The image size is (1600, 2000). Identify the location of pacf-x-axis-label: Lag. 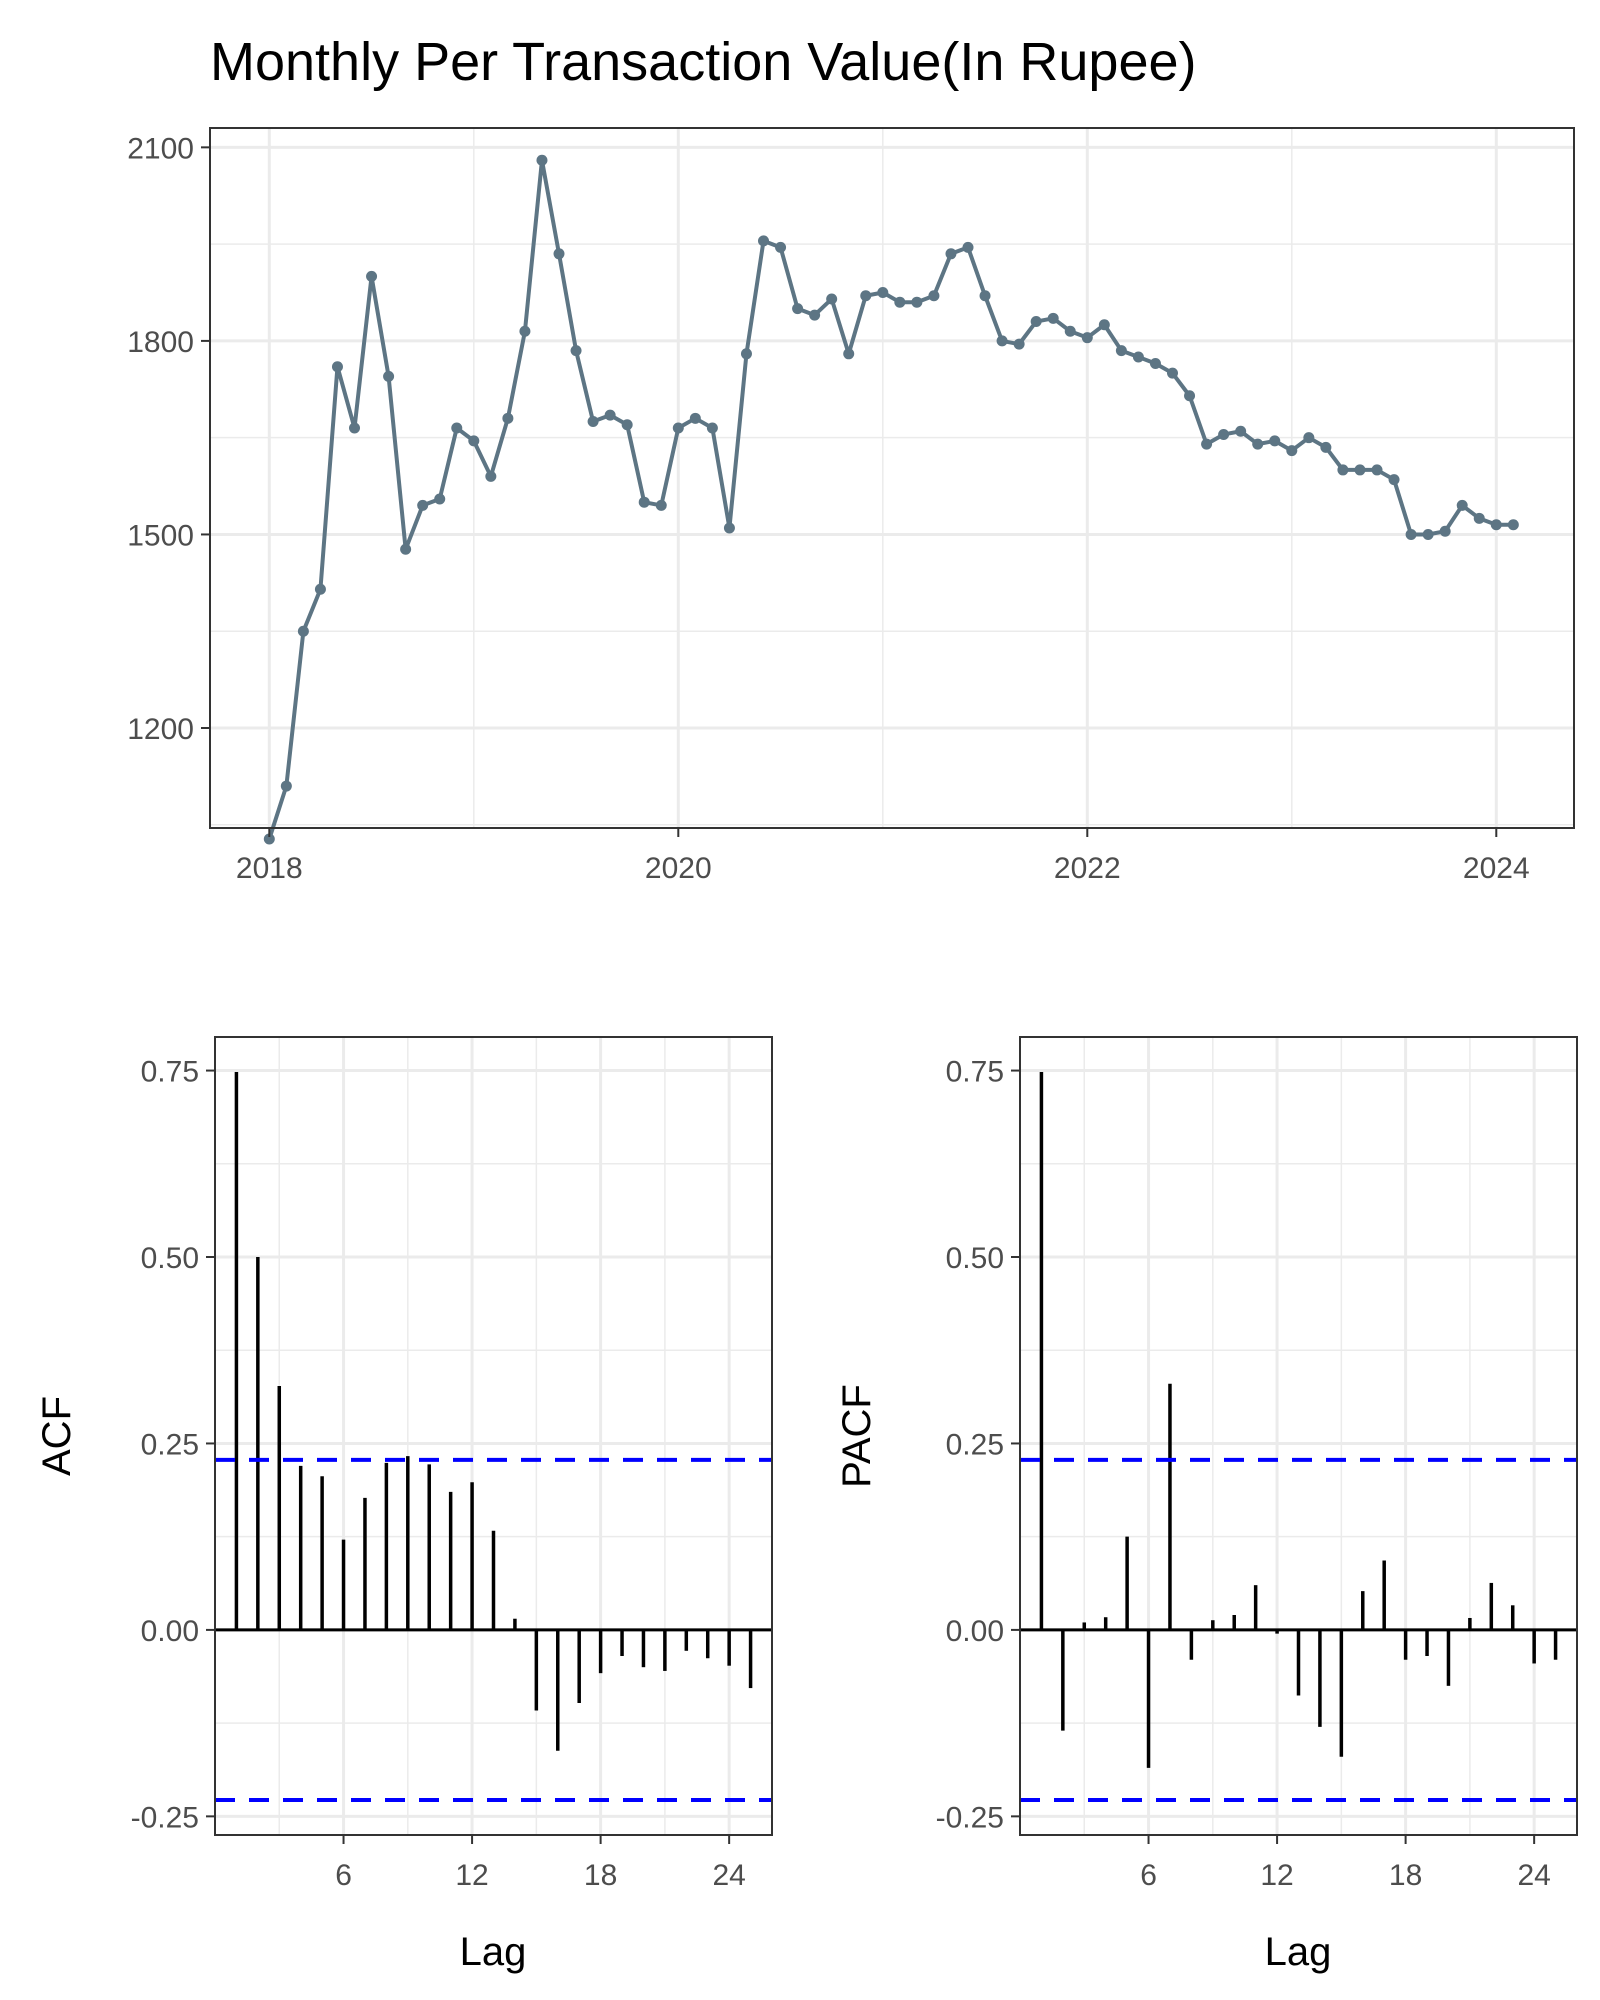
(1298, 1952).